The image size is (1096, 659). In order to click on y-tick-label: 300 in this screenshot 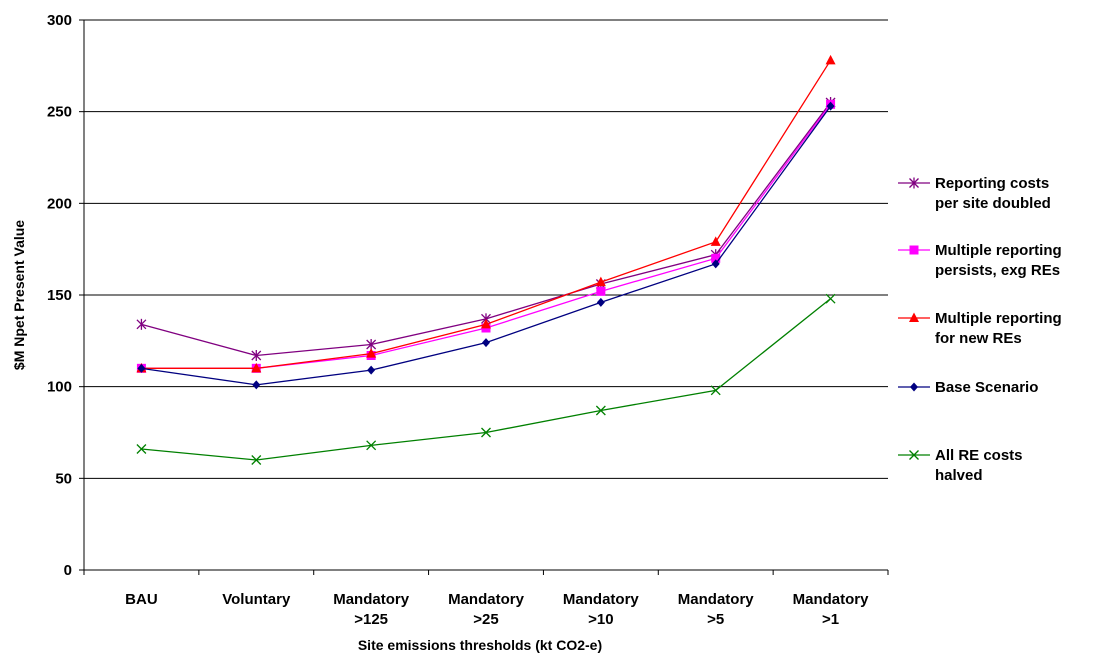, I will do `click(59, 20)`.